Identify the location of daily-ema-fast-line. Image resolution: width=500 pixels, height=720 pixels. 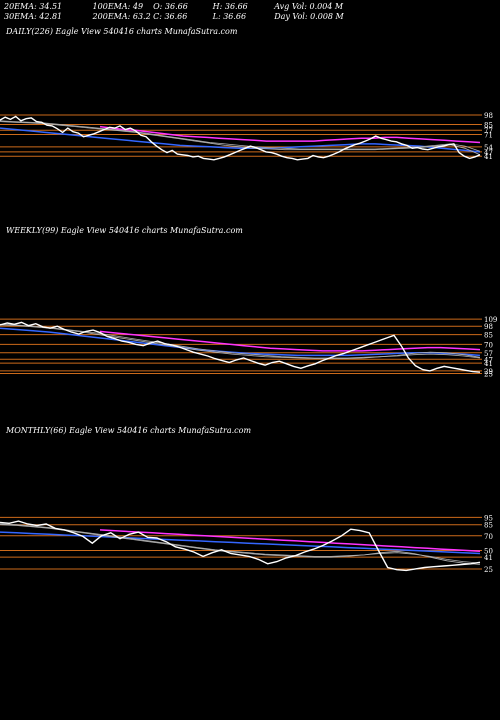
(240, 138).